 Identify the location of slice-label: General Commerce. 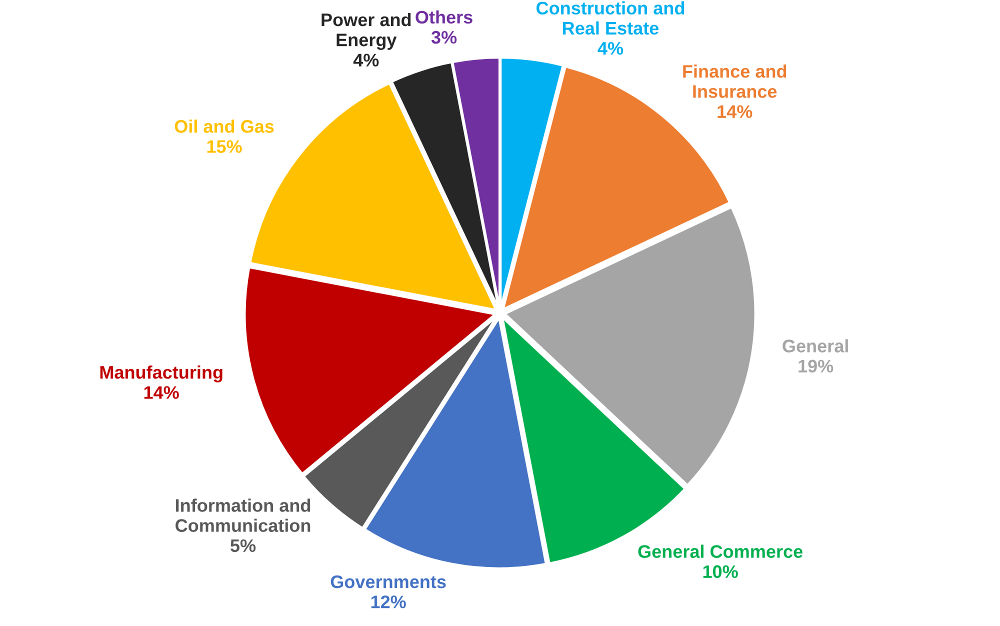
(720, 551).